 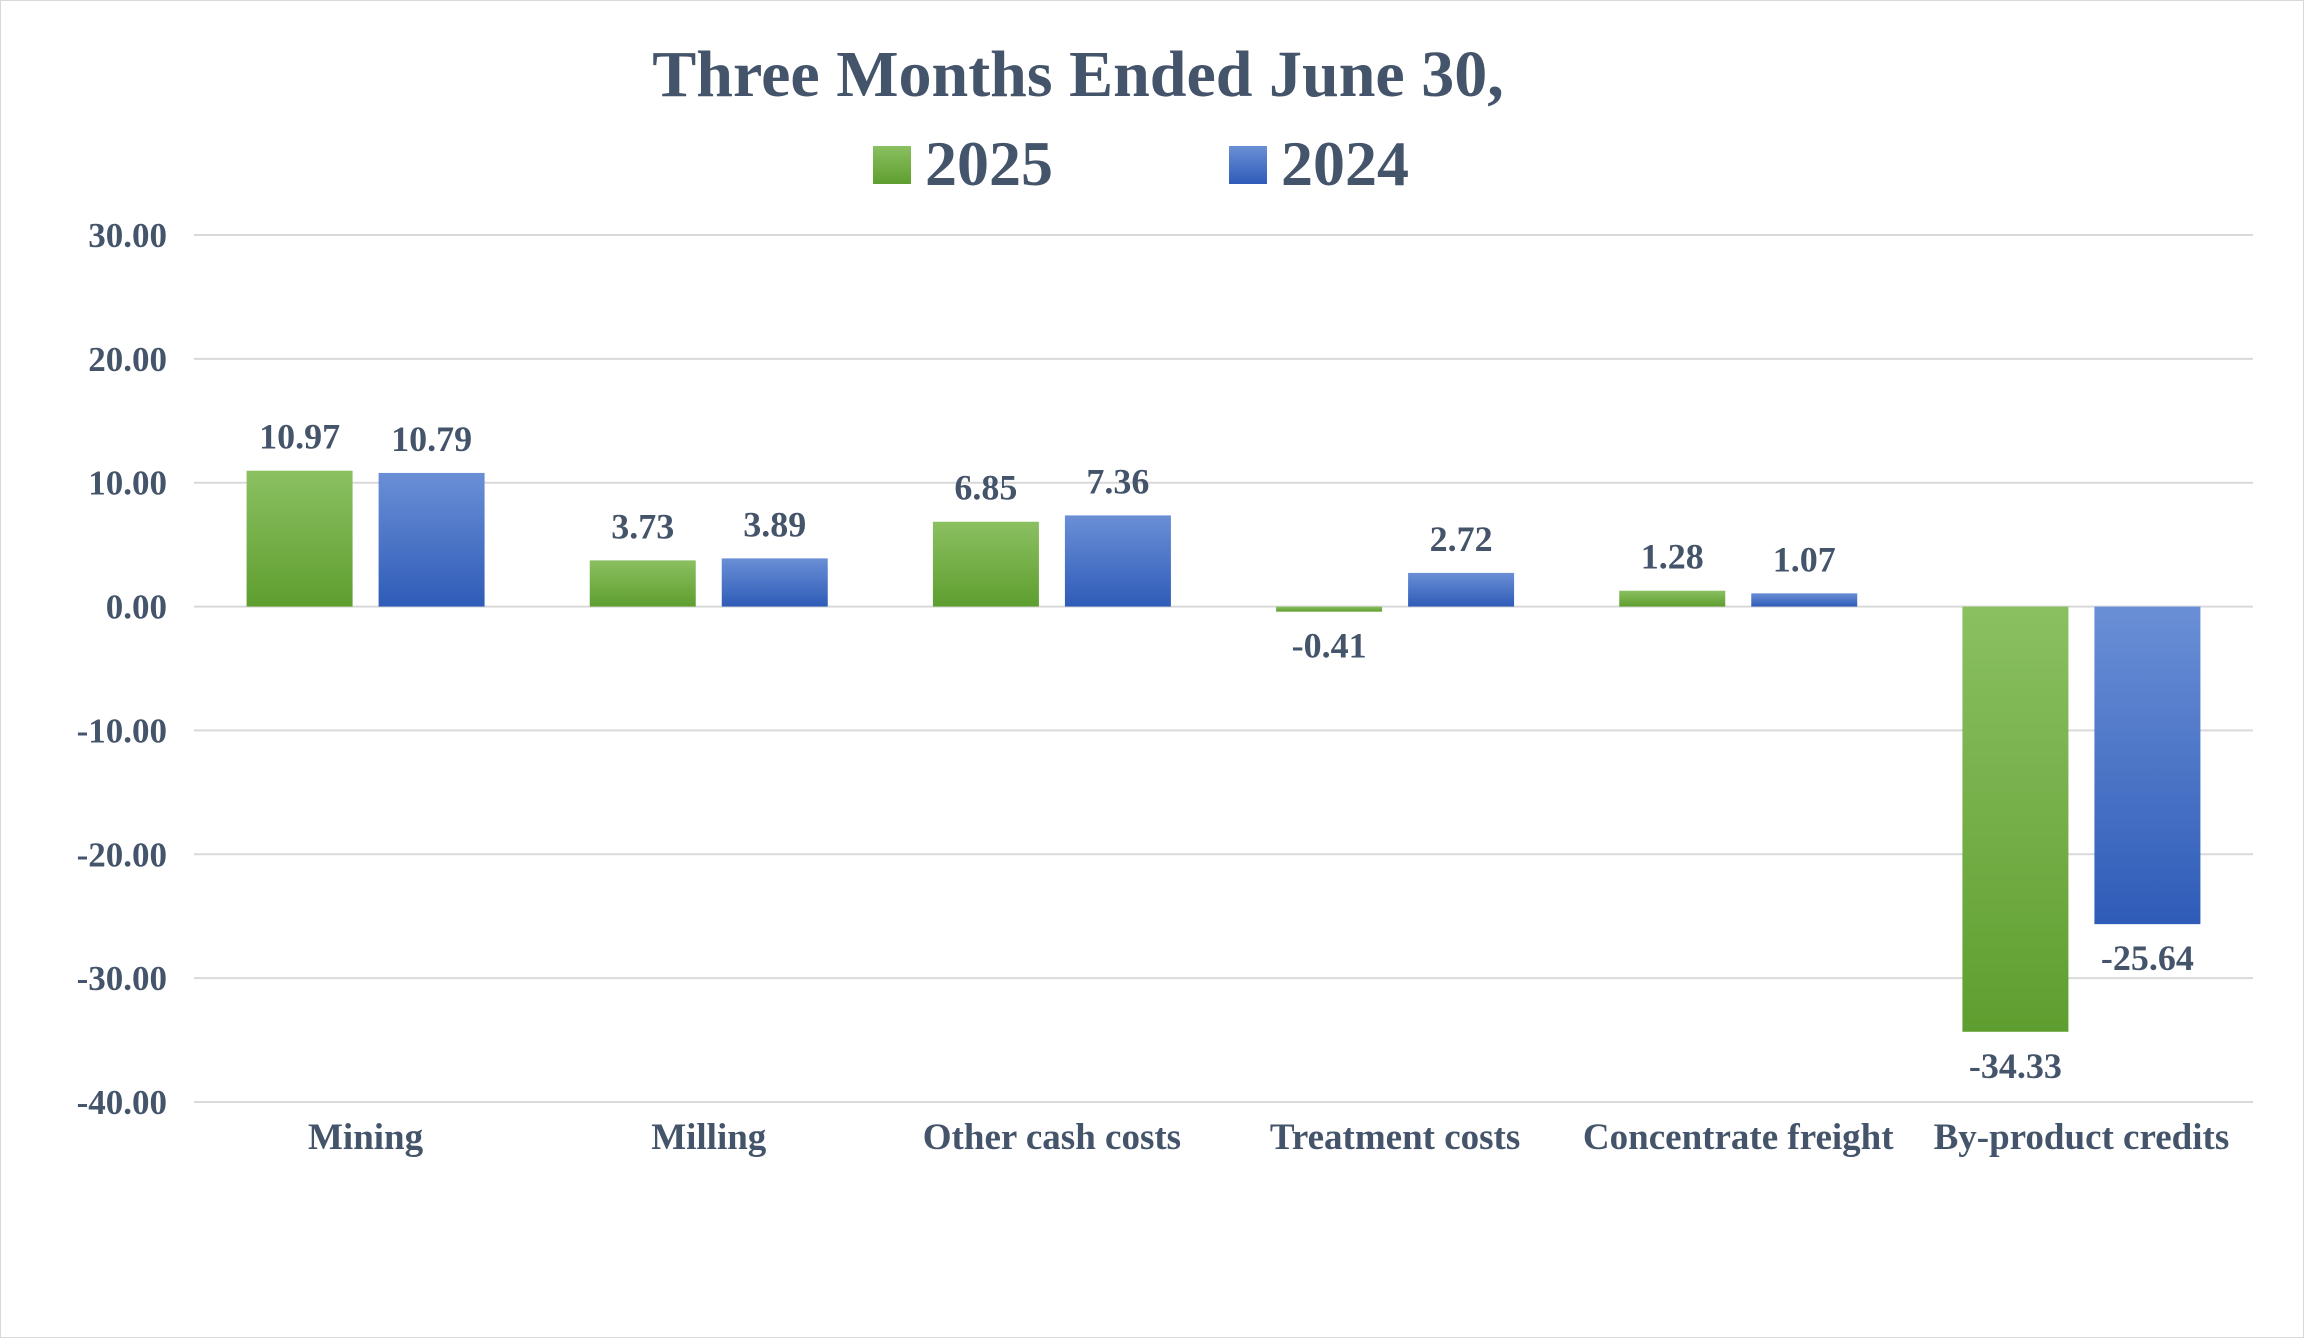 What do you see at coordinates (1329, 646) in the screenshot?
I see `data-label: -0.41` at bounding box center [1329, 646].